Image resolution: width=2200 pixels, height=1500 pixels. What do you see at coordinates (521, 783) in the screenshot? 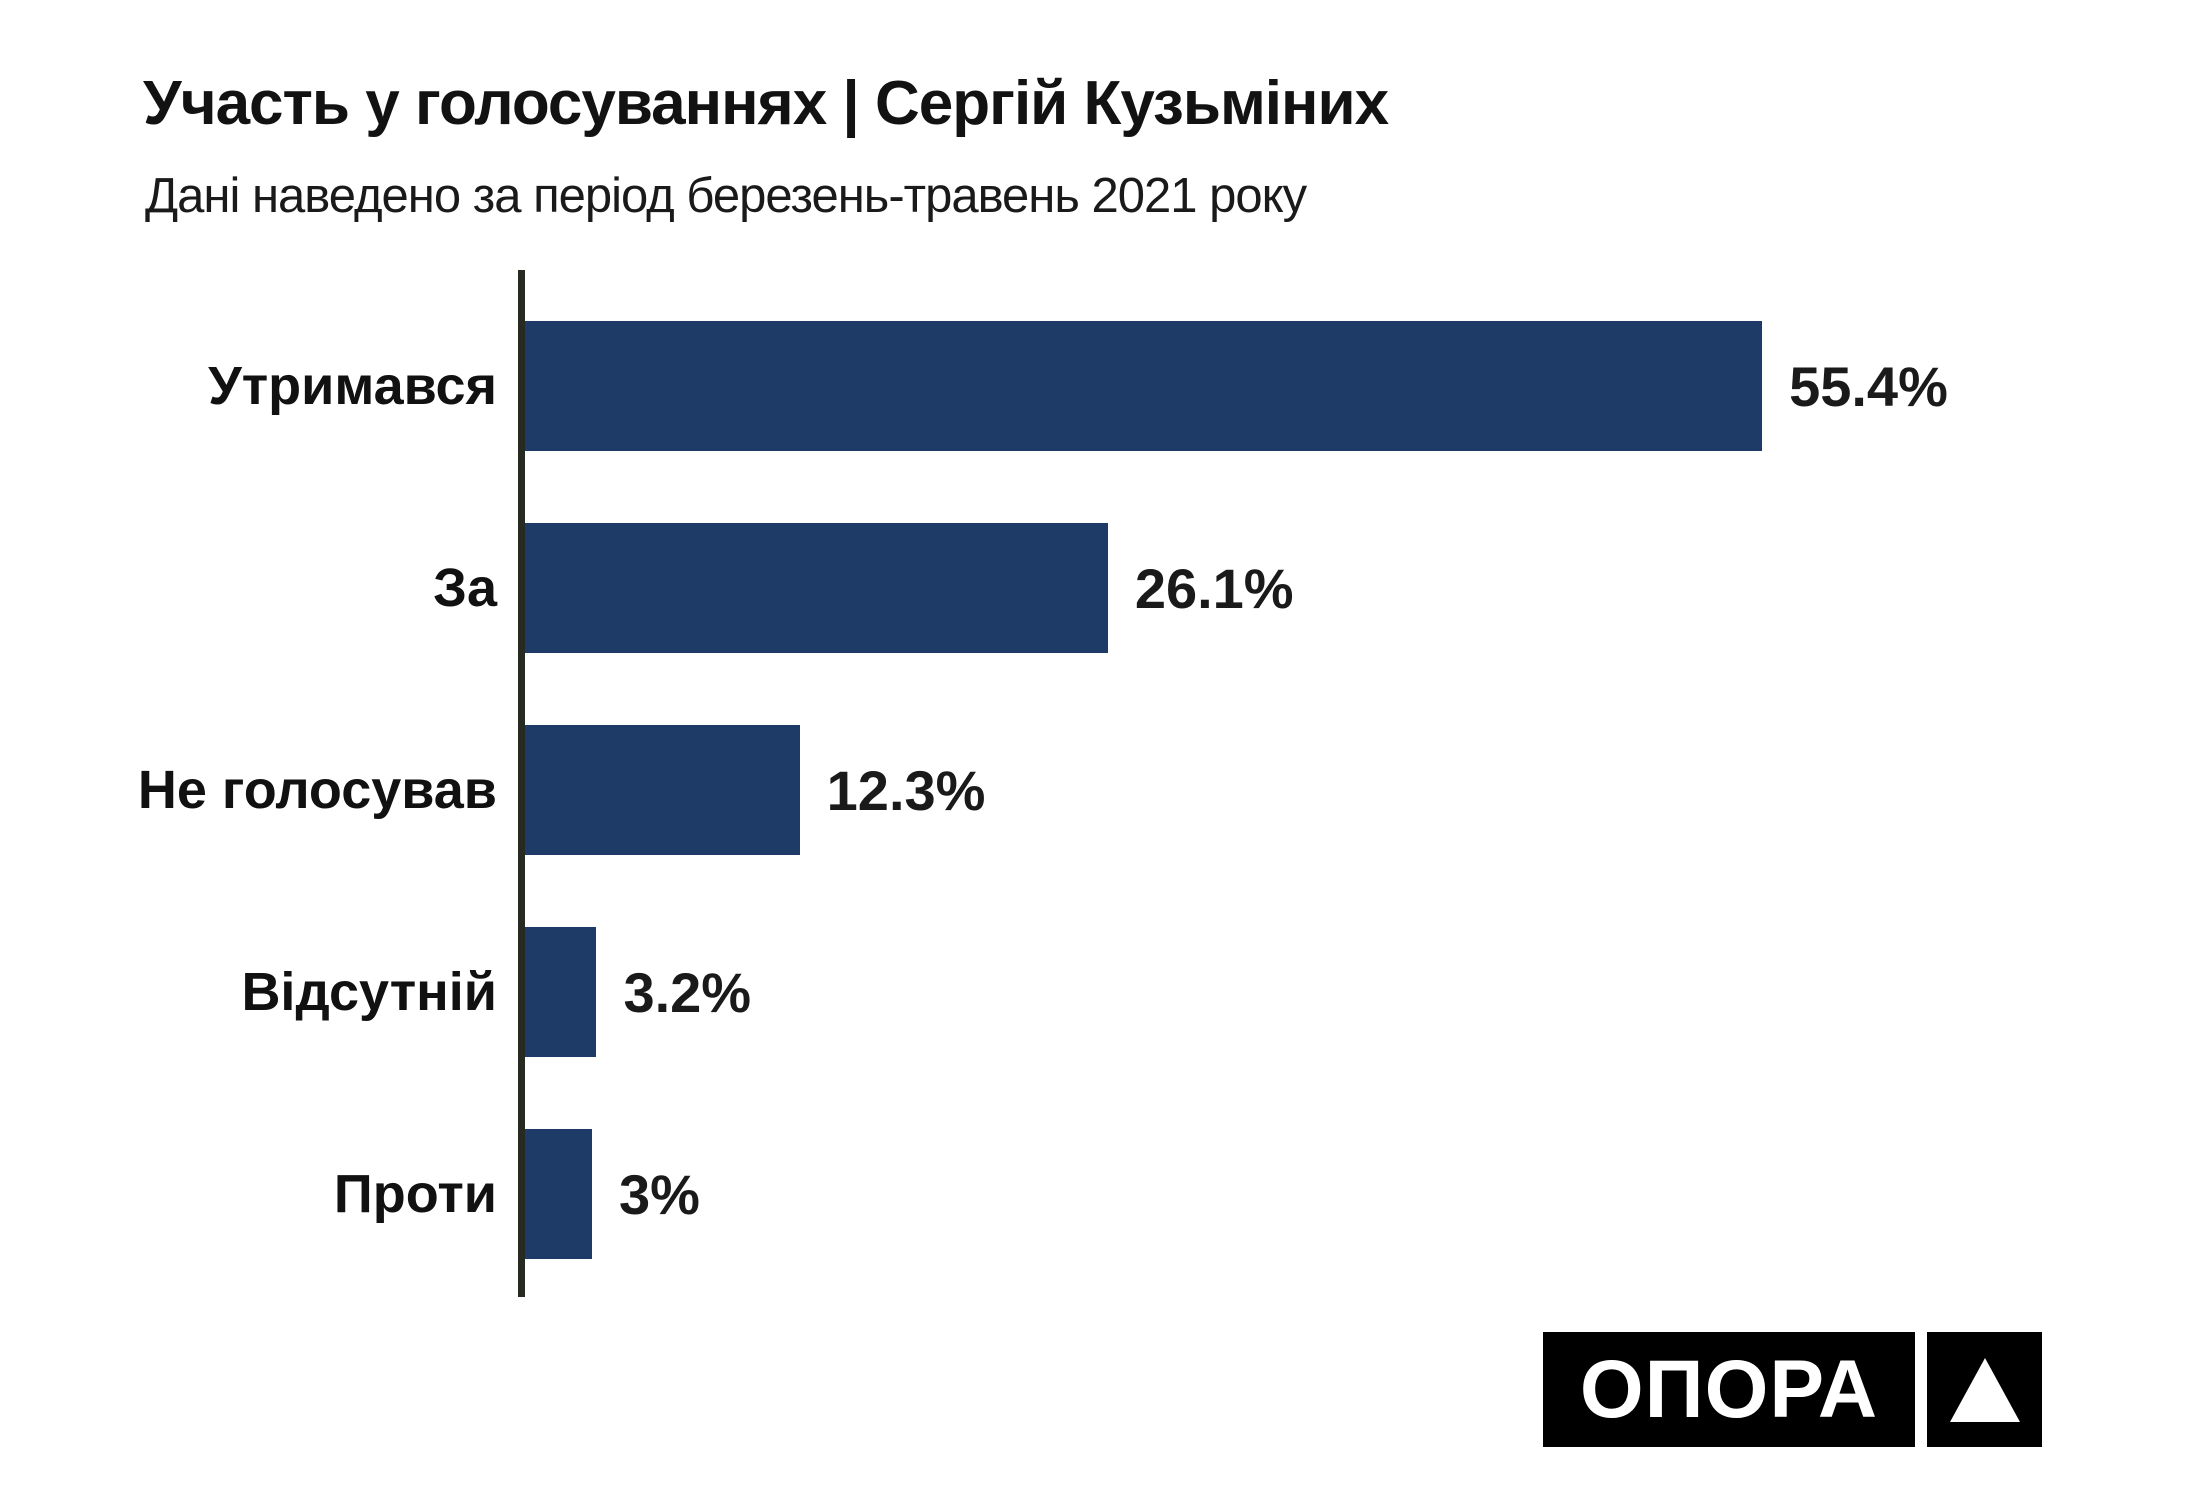
I see `y-axis-line` at bounding box center [521, 783].